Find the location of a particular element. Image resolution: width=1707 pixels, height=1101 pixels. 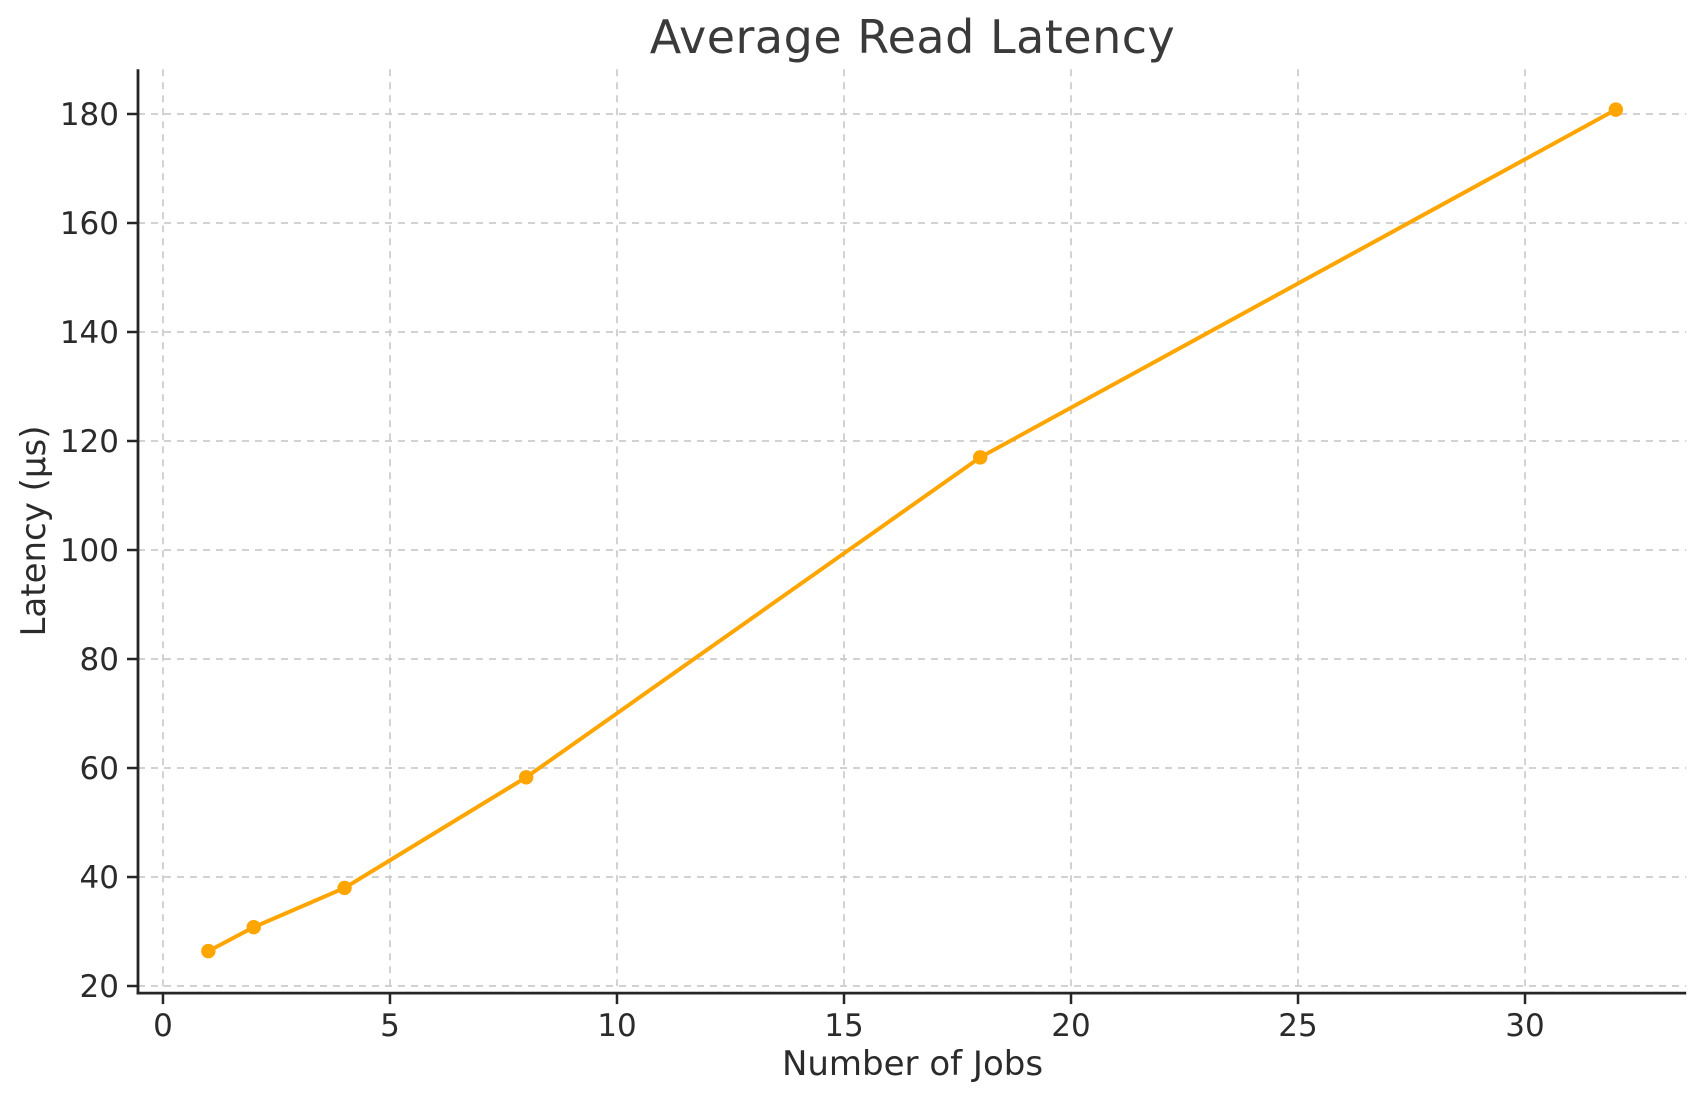

y-tick-label: 20 is located at coordinates (99, 987).